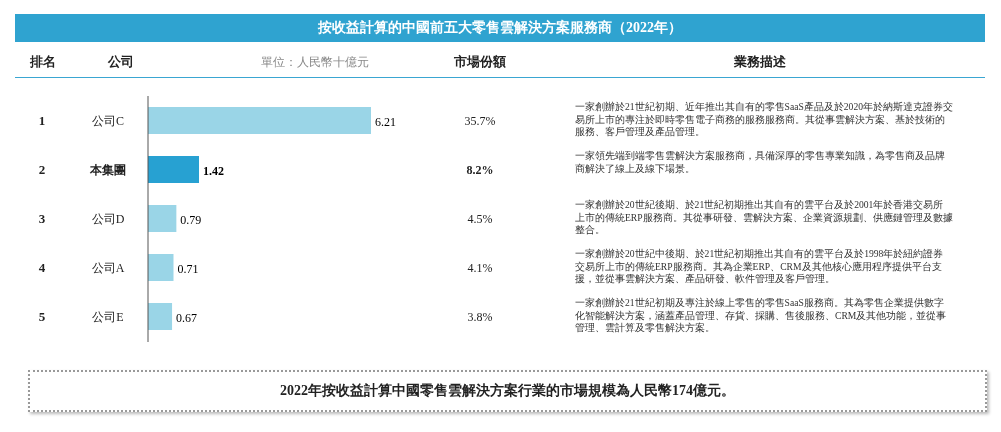 The height and width of the screenshot is (432, 1001). I want to click on text: 公司, so click(121, 62).